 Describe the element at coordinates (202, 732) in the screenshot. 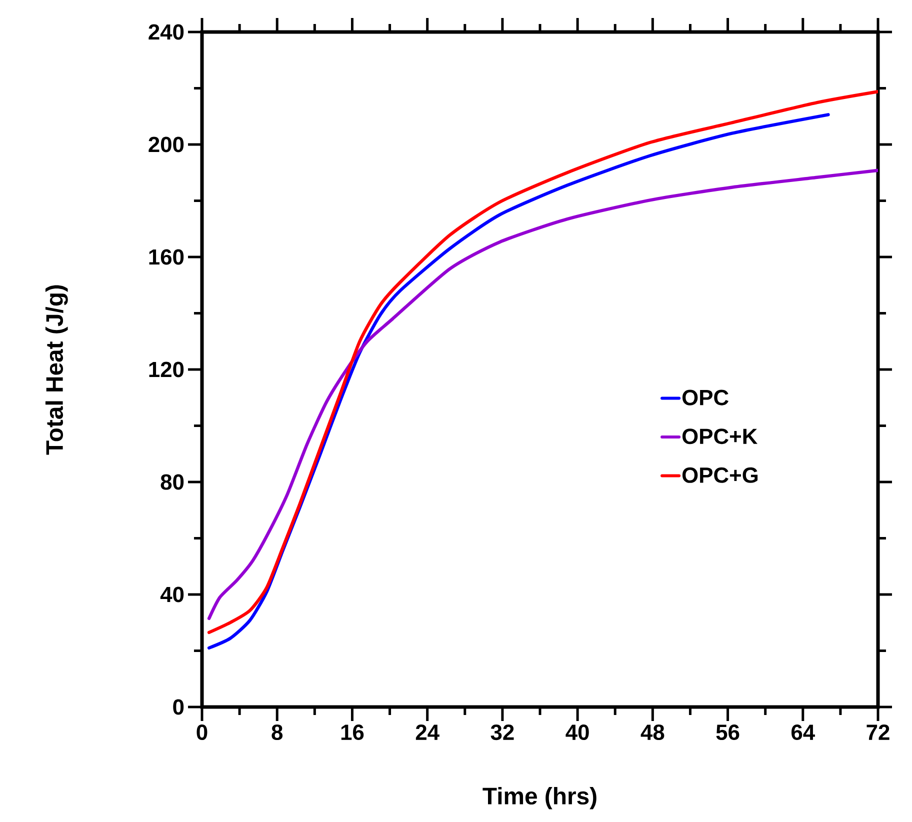

I see `x-tick-label: 0` at that location.